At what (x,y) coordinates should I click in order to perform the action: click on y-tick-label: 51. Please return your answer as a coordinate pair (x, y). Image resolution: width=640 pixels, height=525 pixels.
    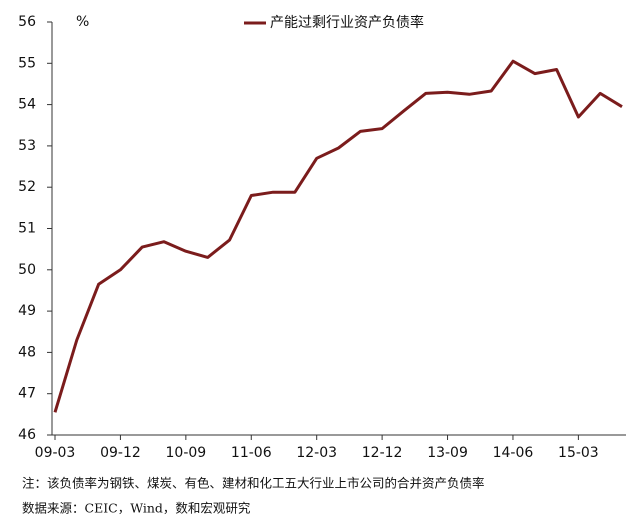
    Looking at the image, I should click on (27, 229).